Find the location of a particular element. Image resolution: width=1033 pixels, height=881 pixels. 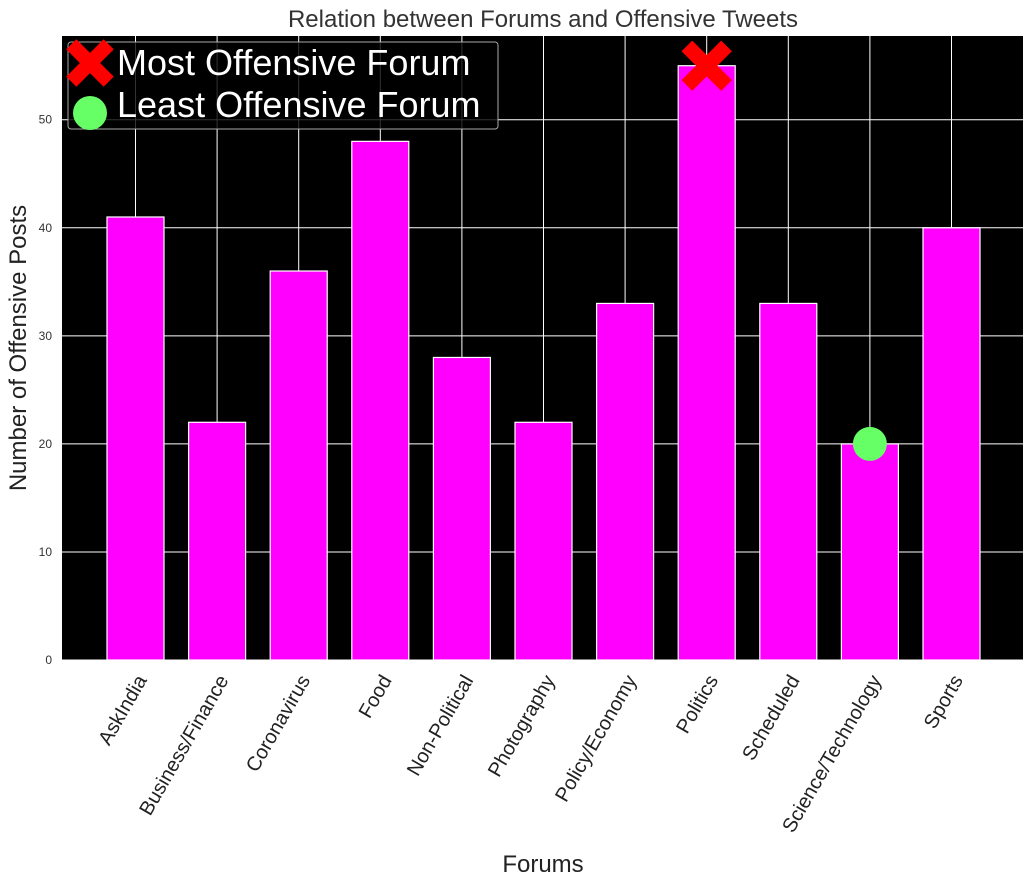

bar-non-political is located at coordinates (461, 508).